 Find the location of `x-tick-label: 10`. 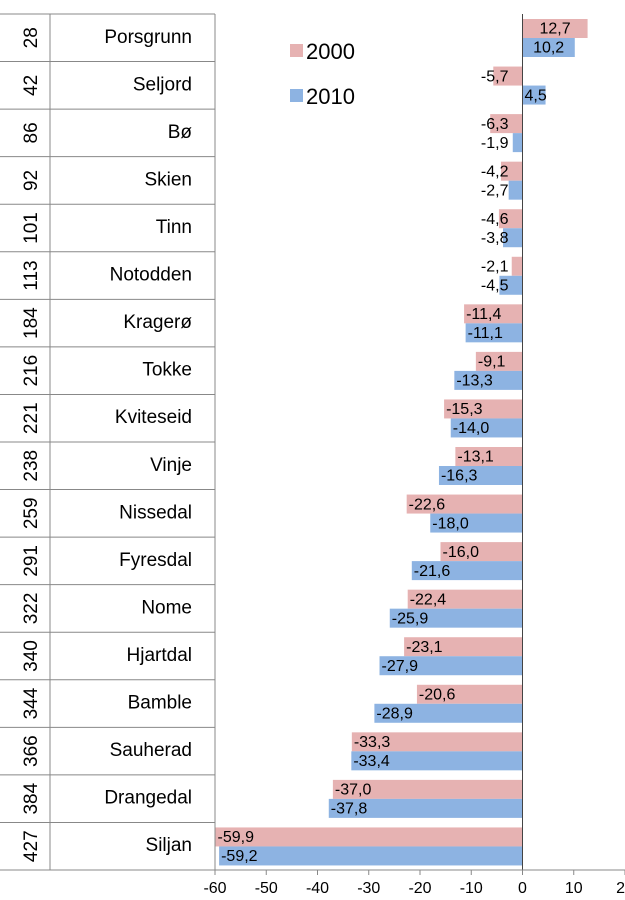

x-tick-label: 10 is located at coordinates (574, 888).